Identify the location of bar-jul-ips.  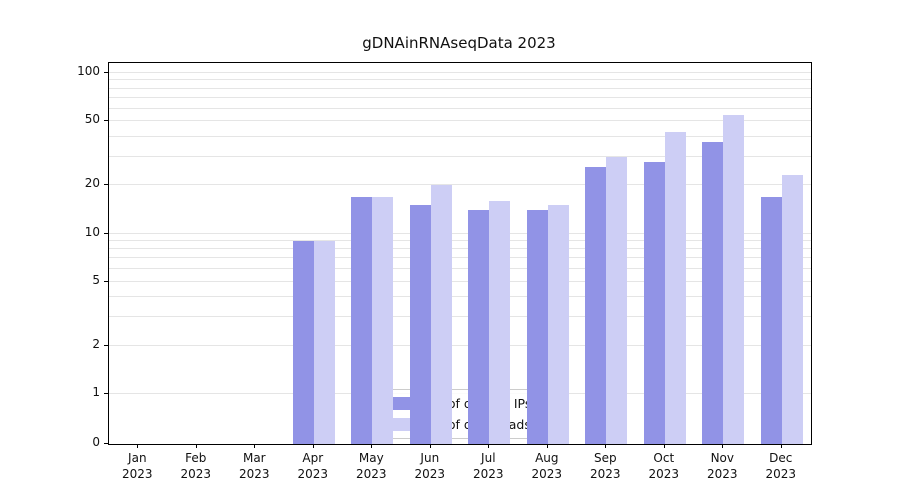
(479, 327).